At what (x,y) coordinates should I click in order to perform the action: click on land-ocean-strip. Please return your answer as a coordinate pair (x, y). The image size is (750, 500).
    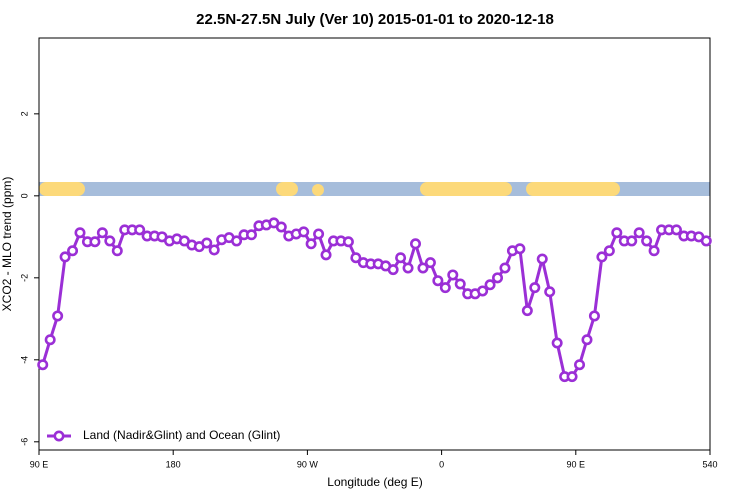
    Looking at the image, I should click on (374, 189).